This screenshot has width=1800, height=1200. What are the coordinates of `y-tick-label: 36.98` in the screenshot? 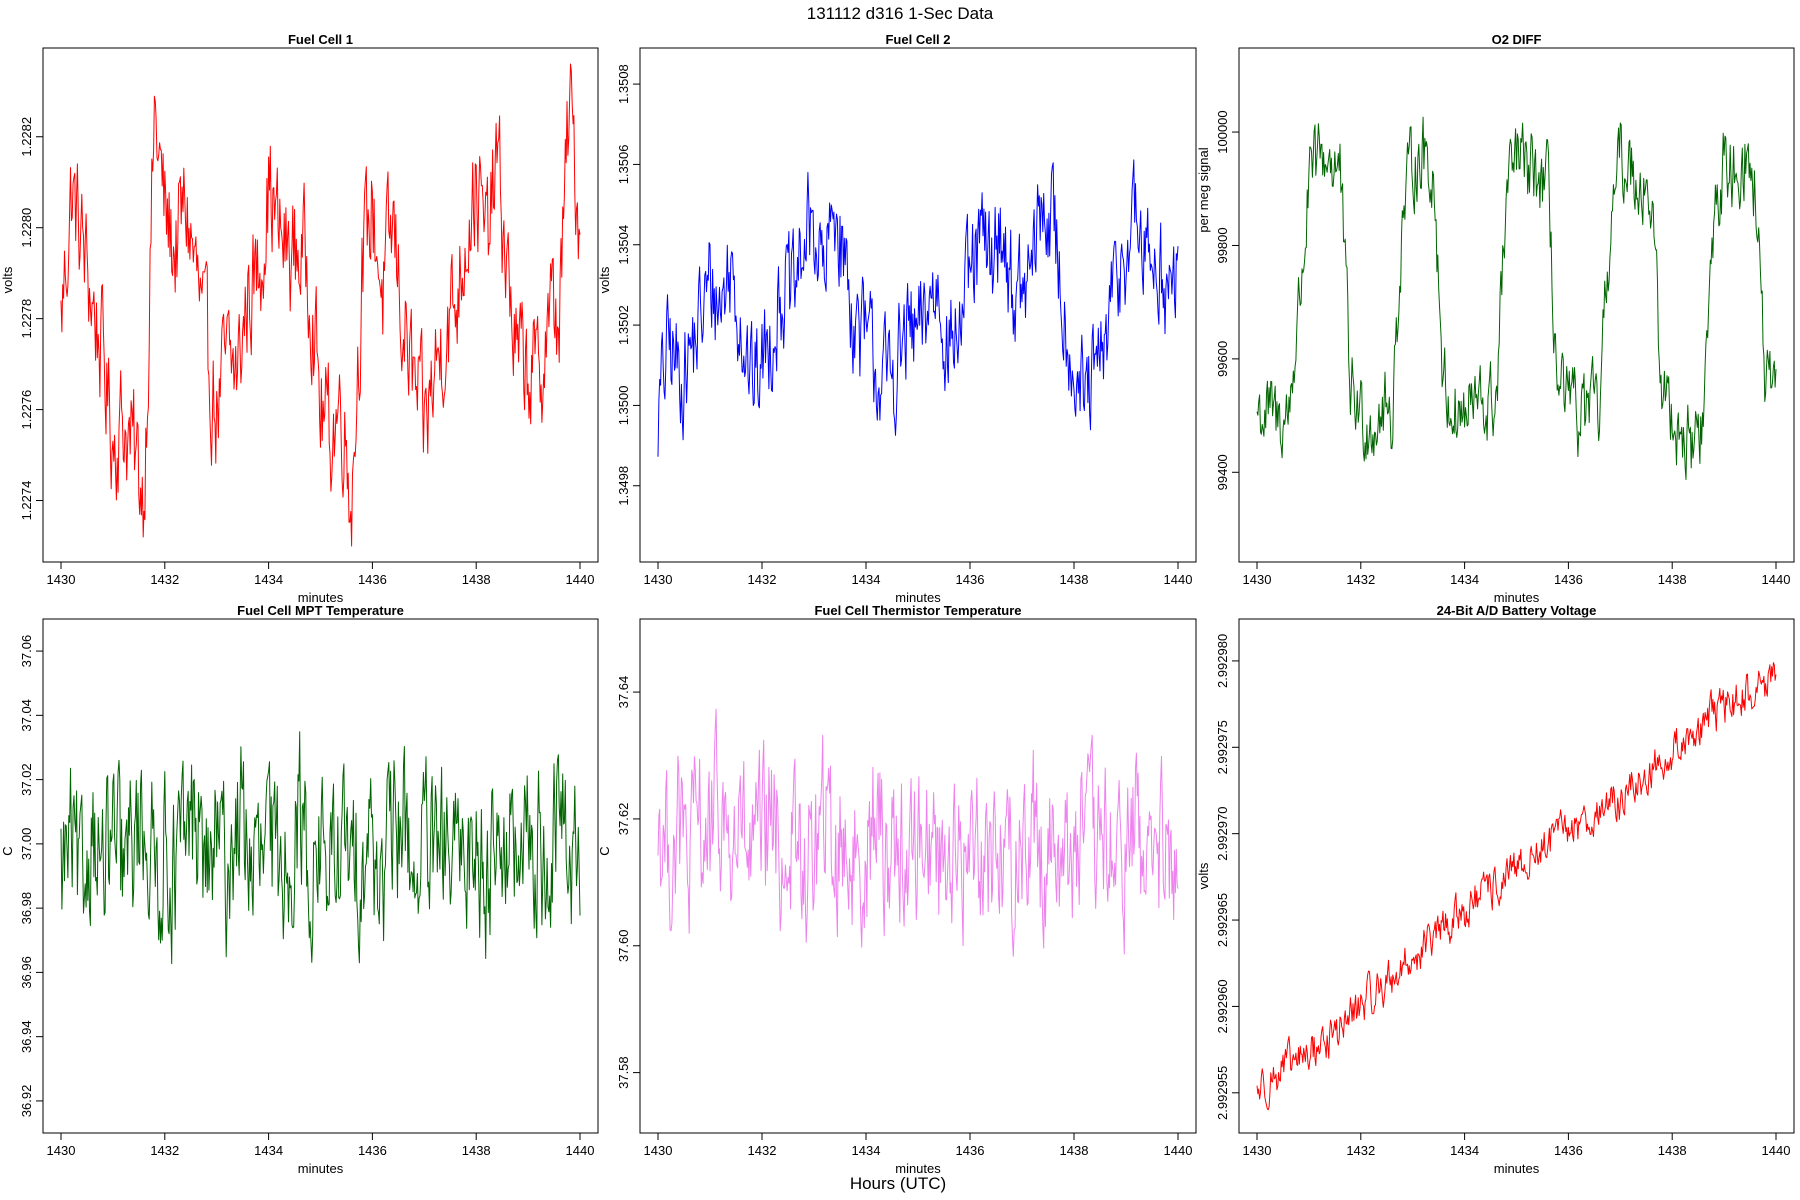 It's located at (26, 908).